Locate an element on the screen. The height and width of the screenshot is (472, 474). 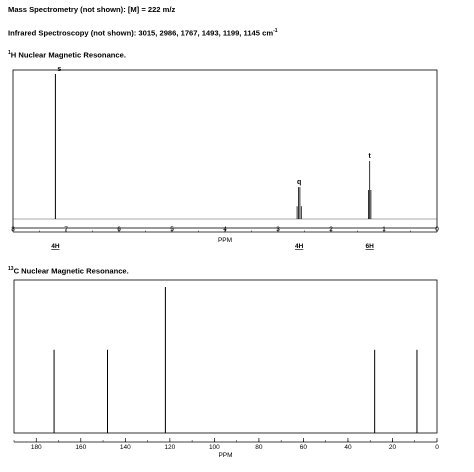
c13-nmr-title: 13C Nuclear Magnetic Resonance. is located at coordinates (68, 271).